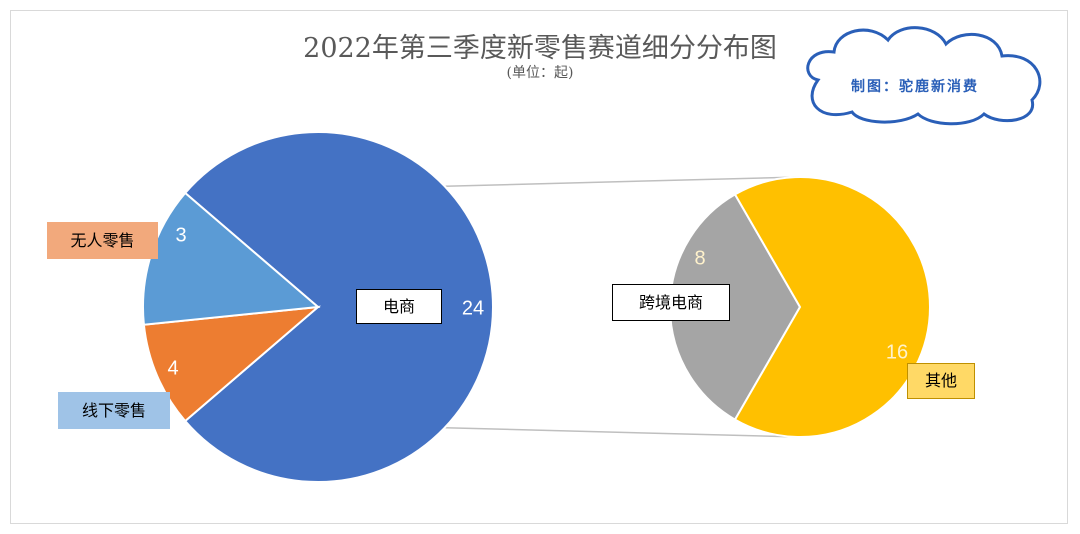 The image size is (1080, 534). Describe the element at coordinates (897, 352) in the screenshot. I see `value-label-qita: 16` at that location.